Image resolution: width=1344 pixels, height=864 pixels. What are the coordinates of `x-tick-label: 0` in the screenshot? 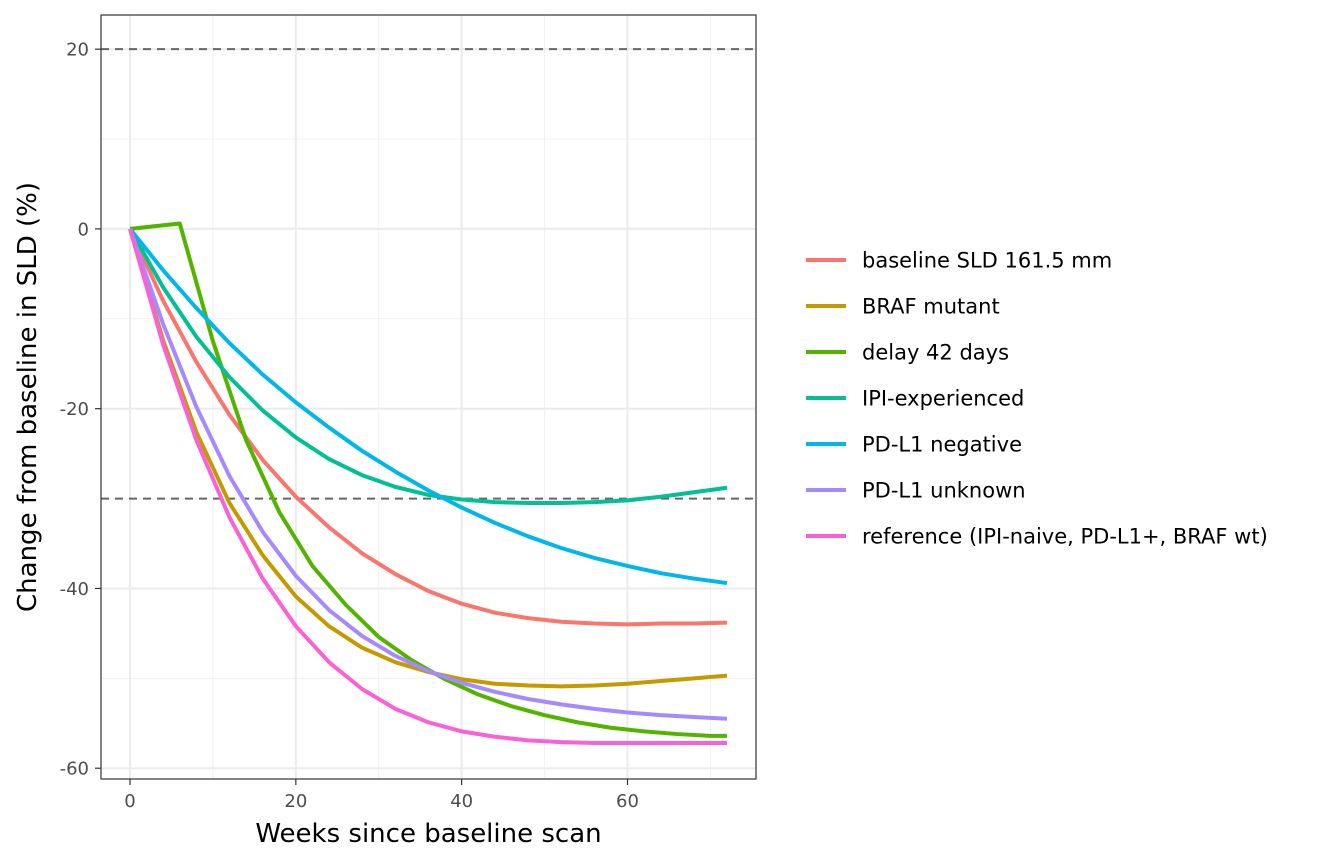 It's located at (129, 801).